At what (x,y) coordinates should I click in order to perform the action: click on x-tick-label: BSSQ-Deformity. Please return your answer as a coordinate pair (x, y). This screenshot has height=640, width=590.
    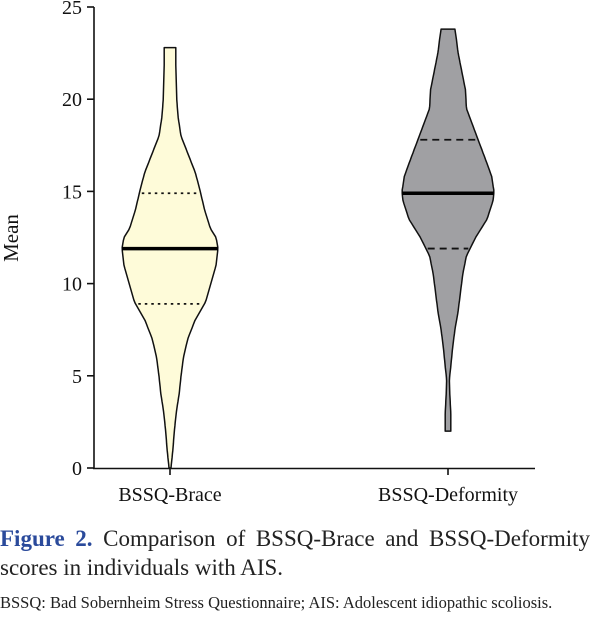
    Looking at the image, I should click on (448, 495).